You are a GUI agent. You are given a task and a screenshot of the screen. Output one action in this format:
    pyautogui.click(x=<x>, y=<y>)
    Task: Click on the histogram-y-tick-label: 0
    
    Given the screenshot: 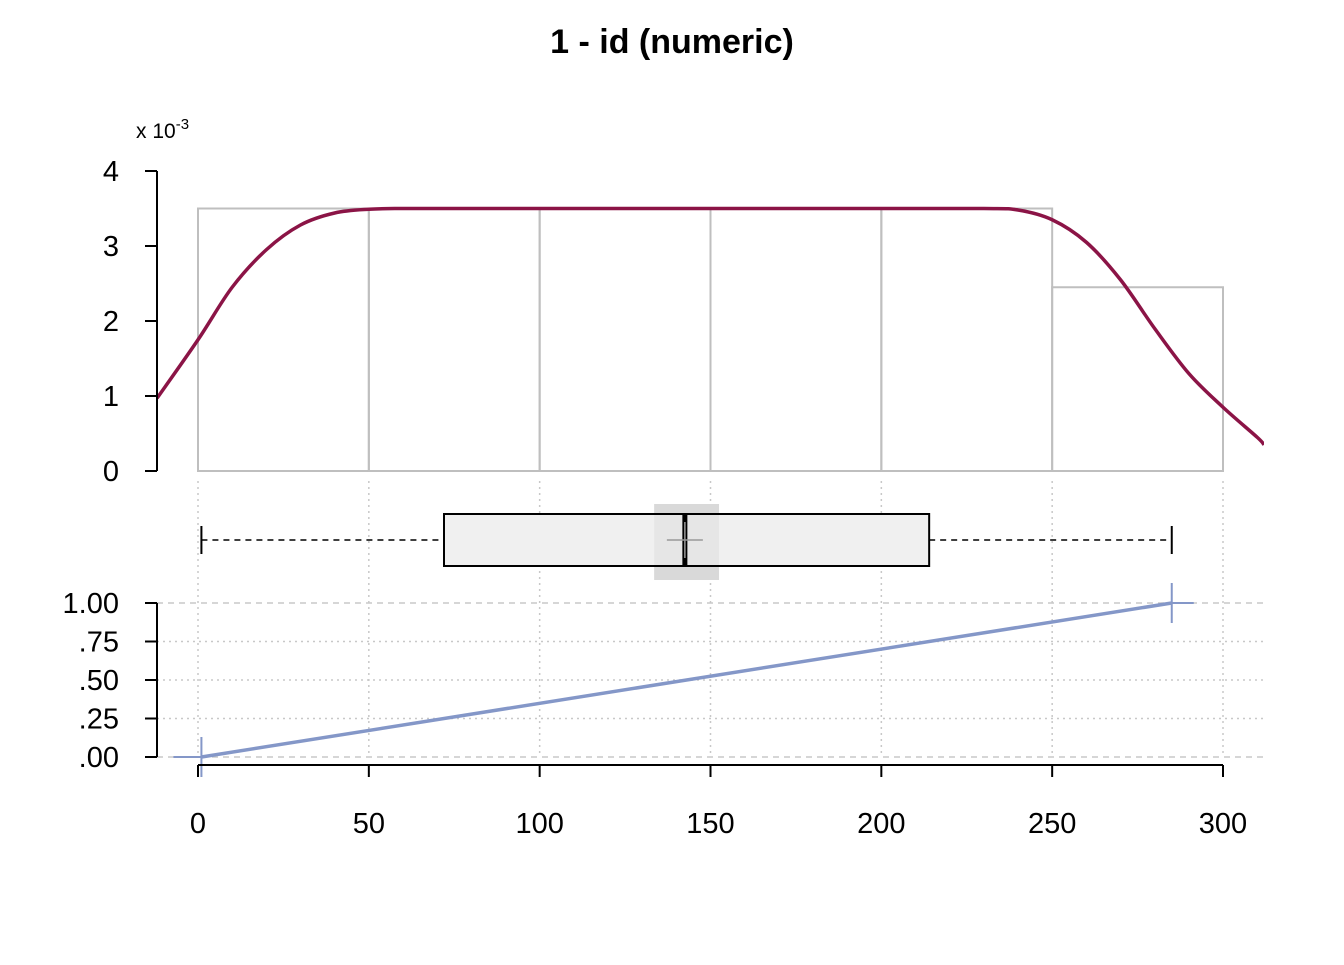 What is the action you would take?
    pyautogui.click(x=111, y=472)
    